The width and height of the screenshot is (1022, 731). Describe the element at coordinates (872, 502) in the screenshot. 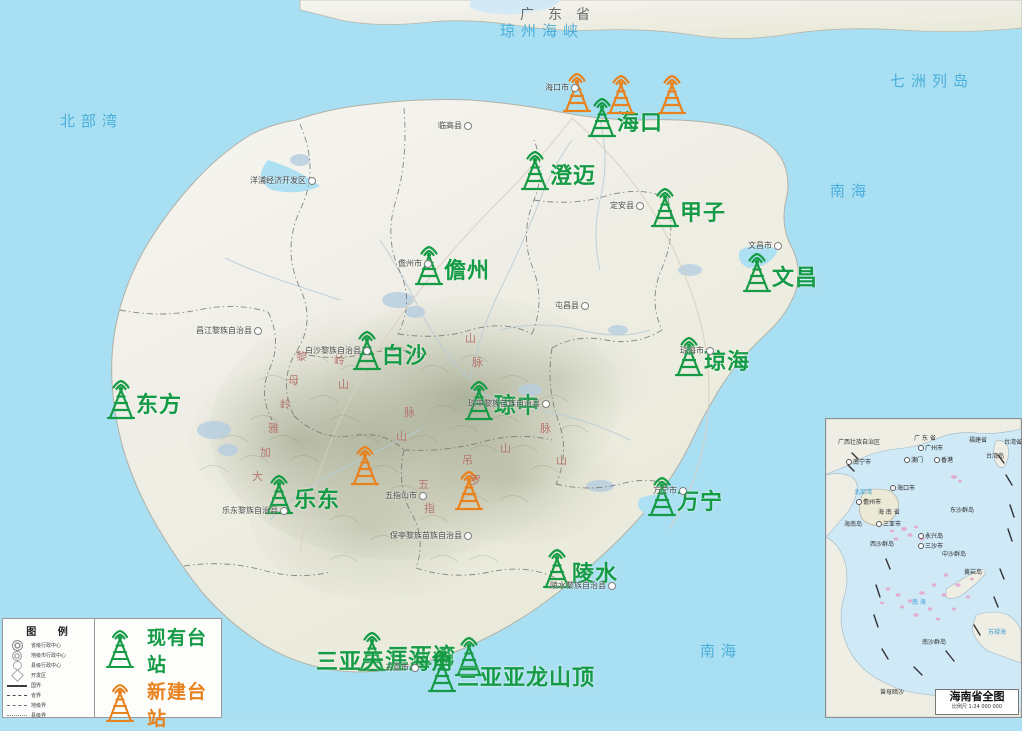

I see `inset-city-label: 儋州市` at that location.